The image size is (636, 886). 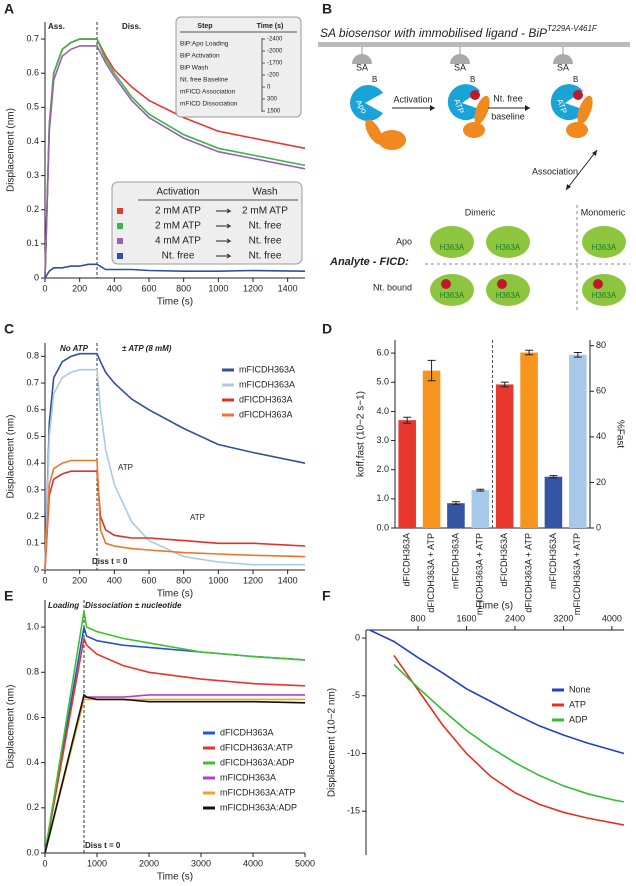 What do you see at coordinates (269, 88) in the screenshot?
I see `inset-time: 0` at bounding box center [269, 88].